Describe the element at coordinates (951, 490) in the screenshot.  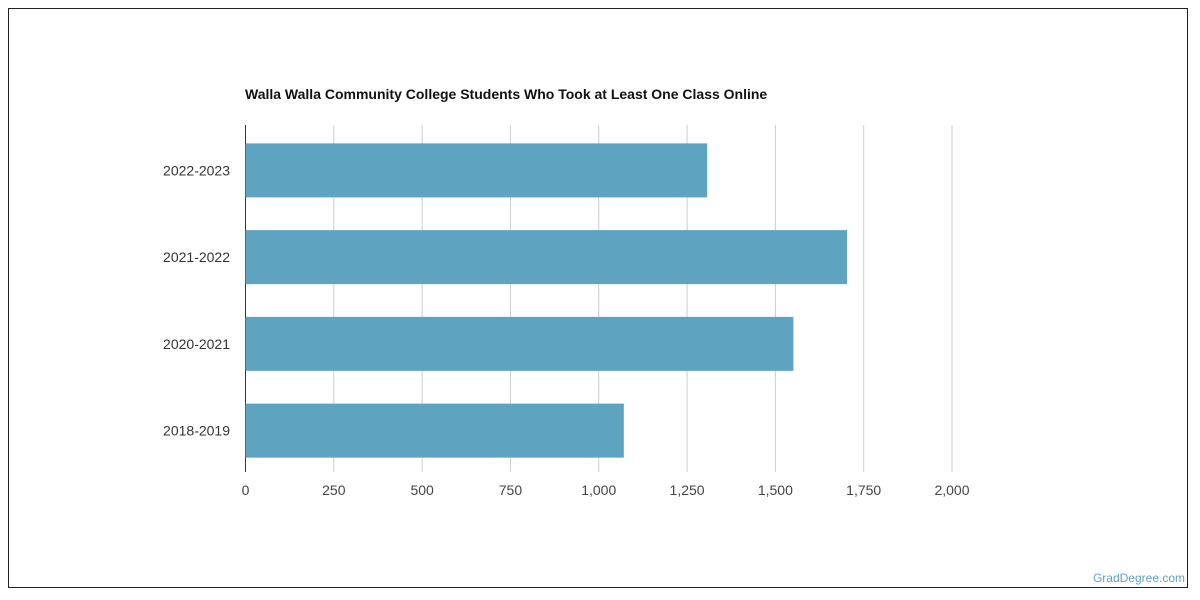
I see `x-tick-label: 2,000` at that location.